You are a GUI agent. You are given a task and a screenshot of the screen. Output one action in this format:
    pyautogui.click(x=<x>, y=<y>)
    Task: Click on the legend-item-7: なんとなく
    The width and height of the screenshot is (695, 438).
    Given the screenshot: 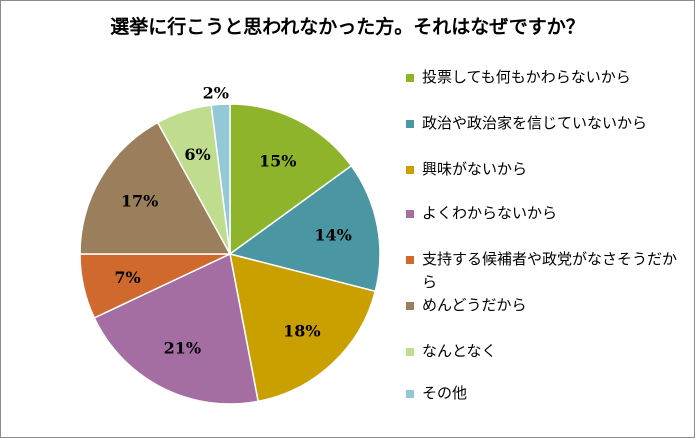 What is the action you would take?
    pyautogui.click(x=545, y=351)
    